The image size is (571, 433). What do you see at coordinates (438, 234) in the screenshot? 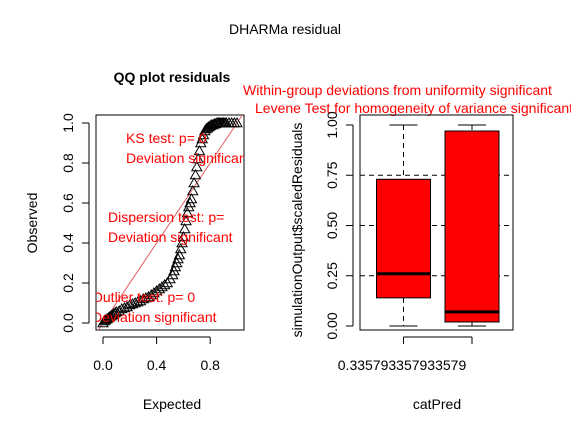
I see `box-boxes` at bounding box center [438, 234].